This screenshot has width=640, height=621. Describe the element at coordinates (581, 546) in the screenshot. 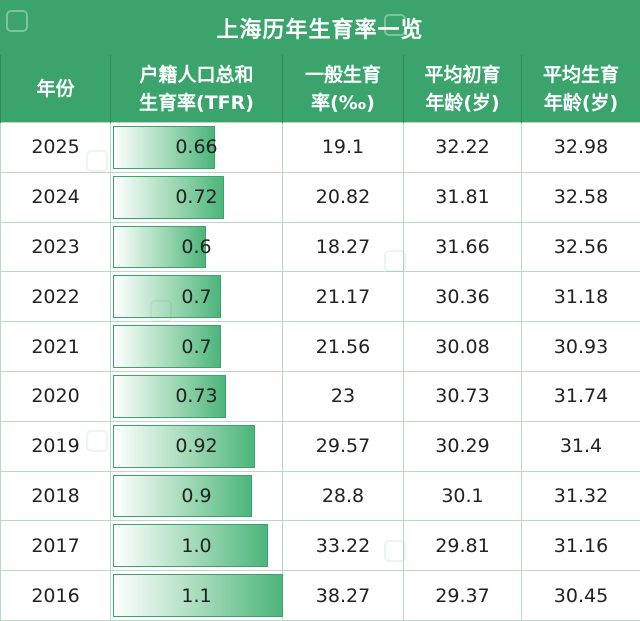

I see `cell-avg-birth-age: 31.16` at that location.